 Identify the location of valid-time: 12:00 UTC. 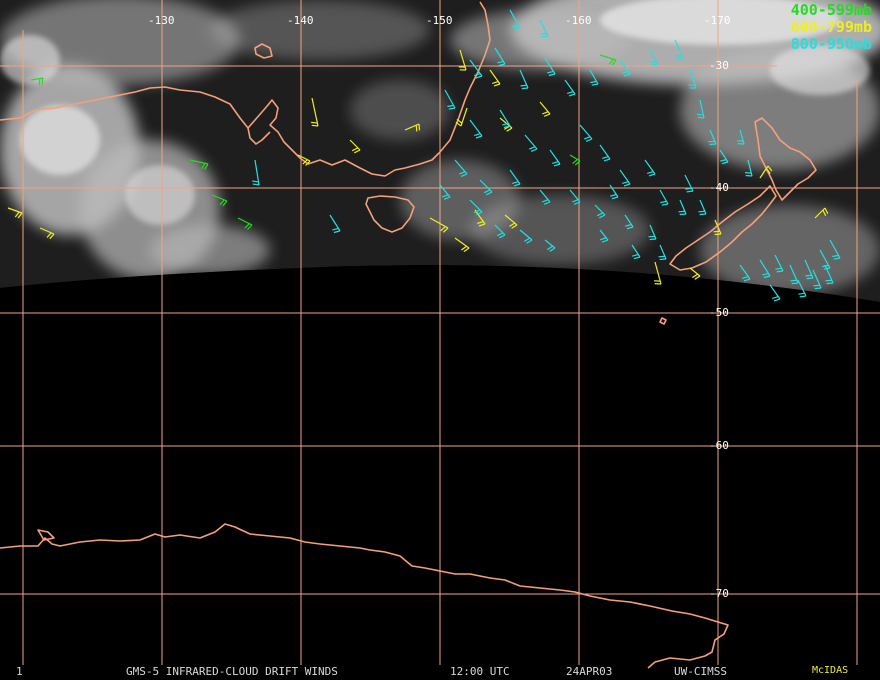
(480, 671).